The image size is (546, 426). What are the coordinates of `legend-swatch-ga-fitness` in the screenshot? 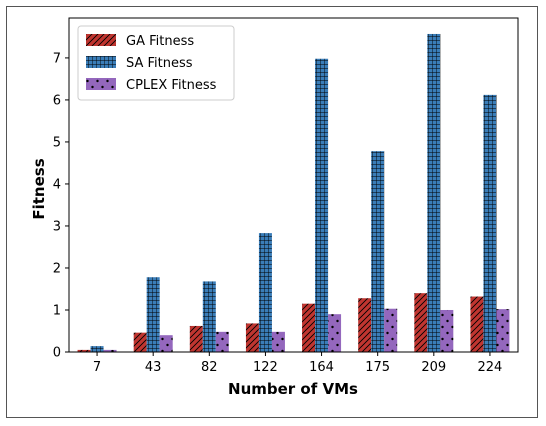 It's located at (101, 40).